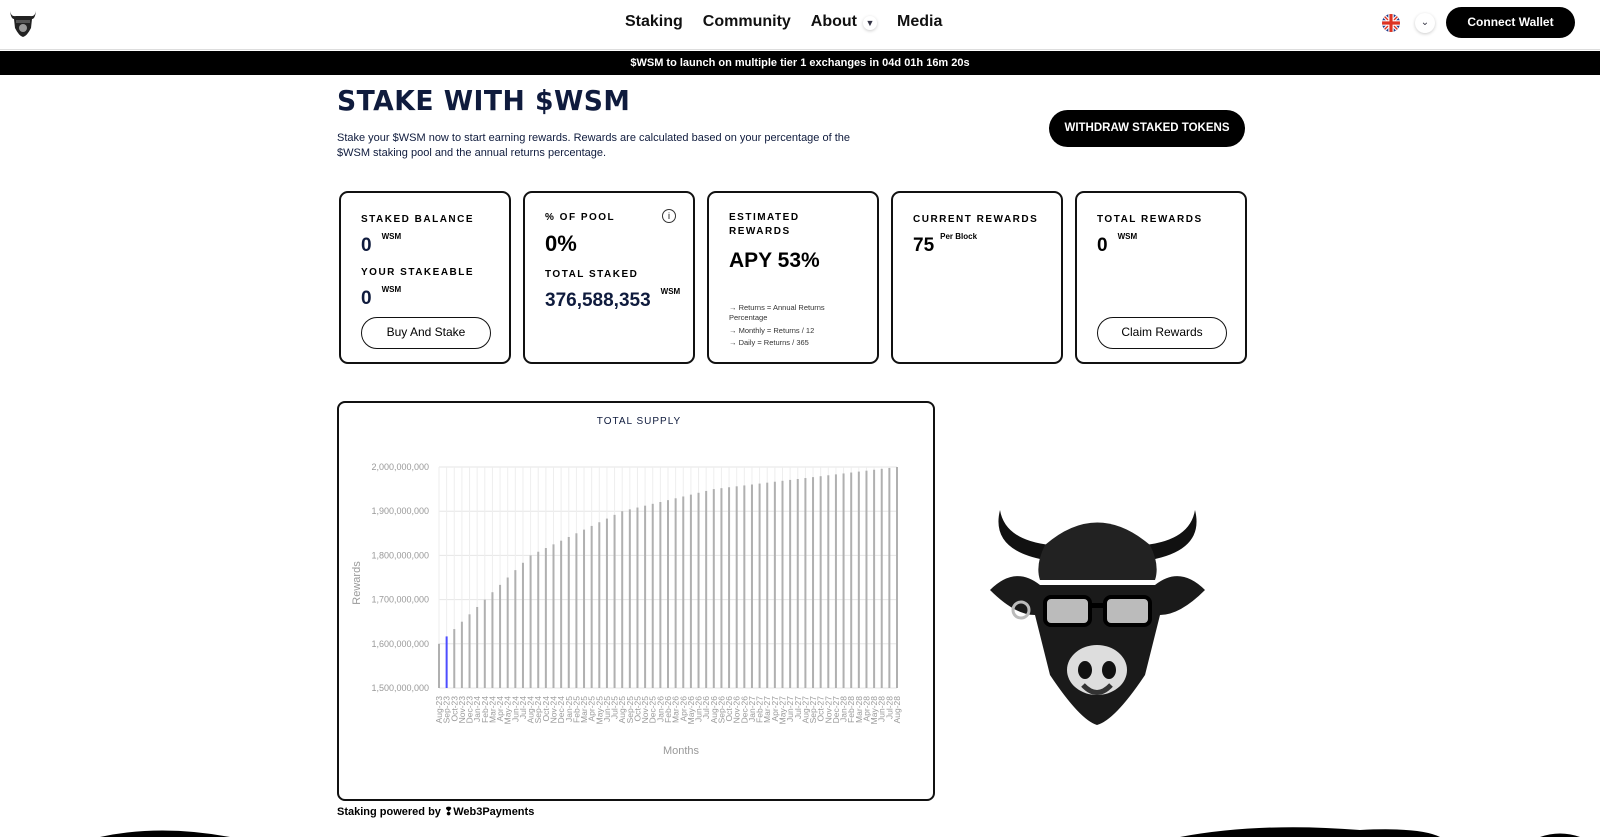  Describe the element at coordinates (783, 710) in the screenshot. I see `x-tick-label: May-27` at that location.